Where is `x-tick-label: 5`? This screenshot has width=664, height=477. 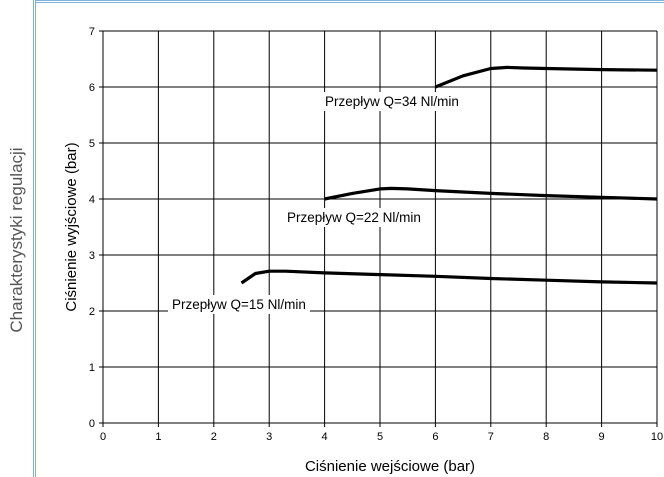
x-tick-label: 5 is located at coordinates (380, 437).